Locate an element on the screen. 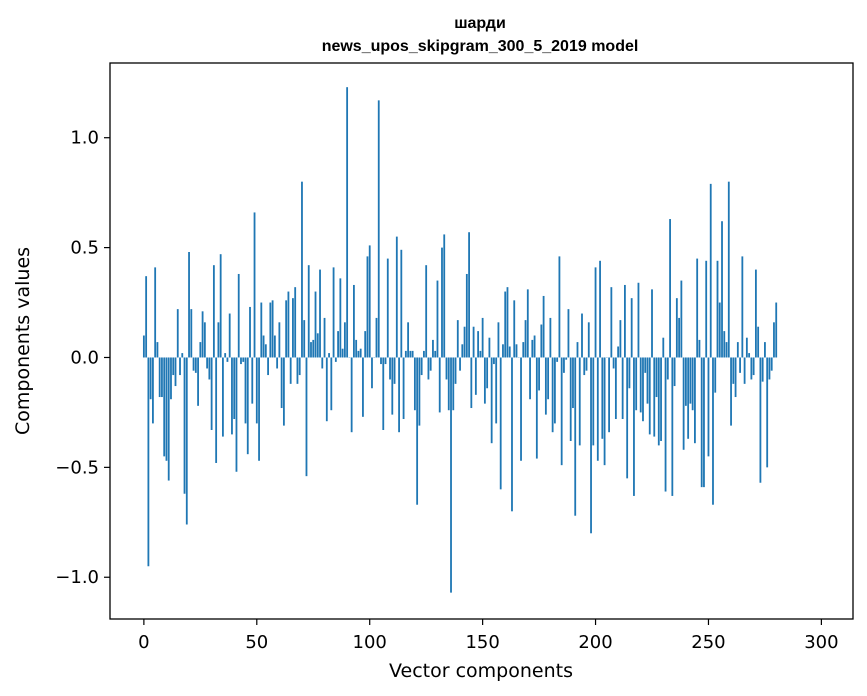 This screenshot has height=696, width=867. x-tick-label: 300 is located at coordinates (821, 642).